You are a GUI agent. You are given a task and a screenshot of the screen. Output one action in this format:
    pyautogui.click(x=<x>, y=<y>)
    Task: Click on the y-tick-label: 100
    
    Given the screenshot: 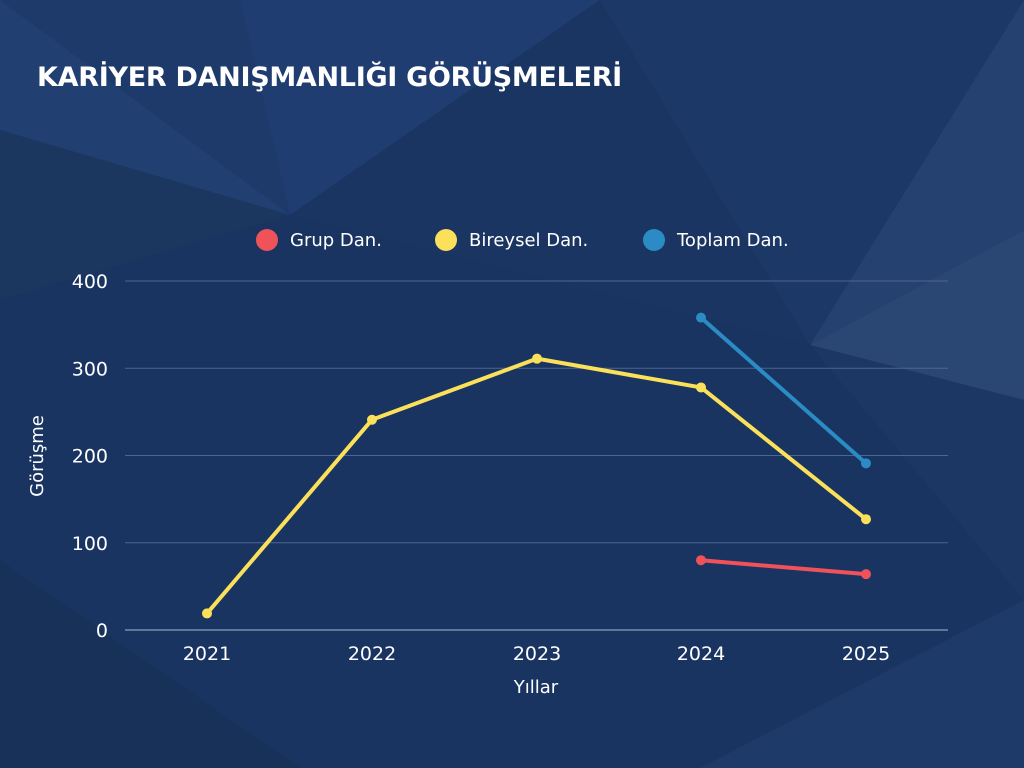 What is the action you would take?
    pyautogui.click(x=90, y=544)
    